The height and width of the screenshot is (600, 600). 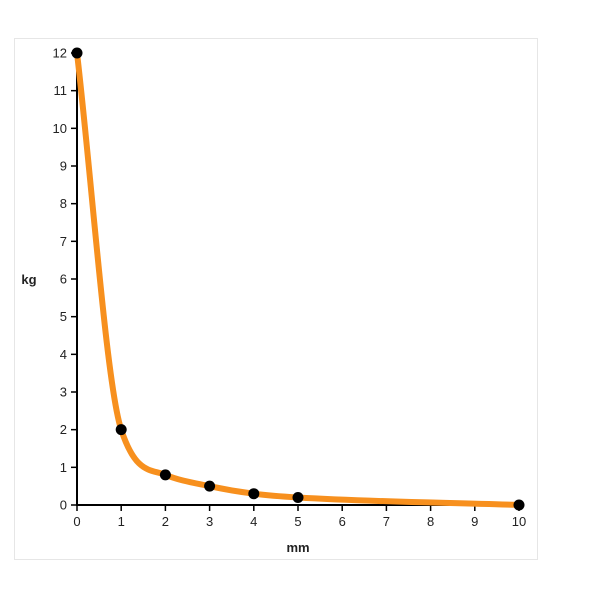 What do you see at coordinates (63, 505) in the screenshot?
I see `y-tick-label: 0` at bounding box center [63, 505].